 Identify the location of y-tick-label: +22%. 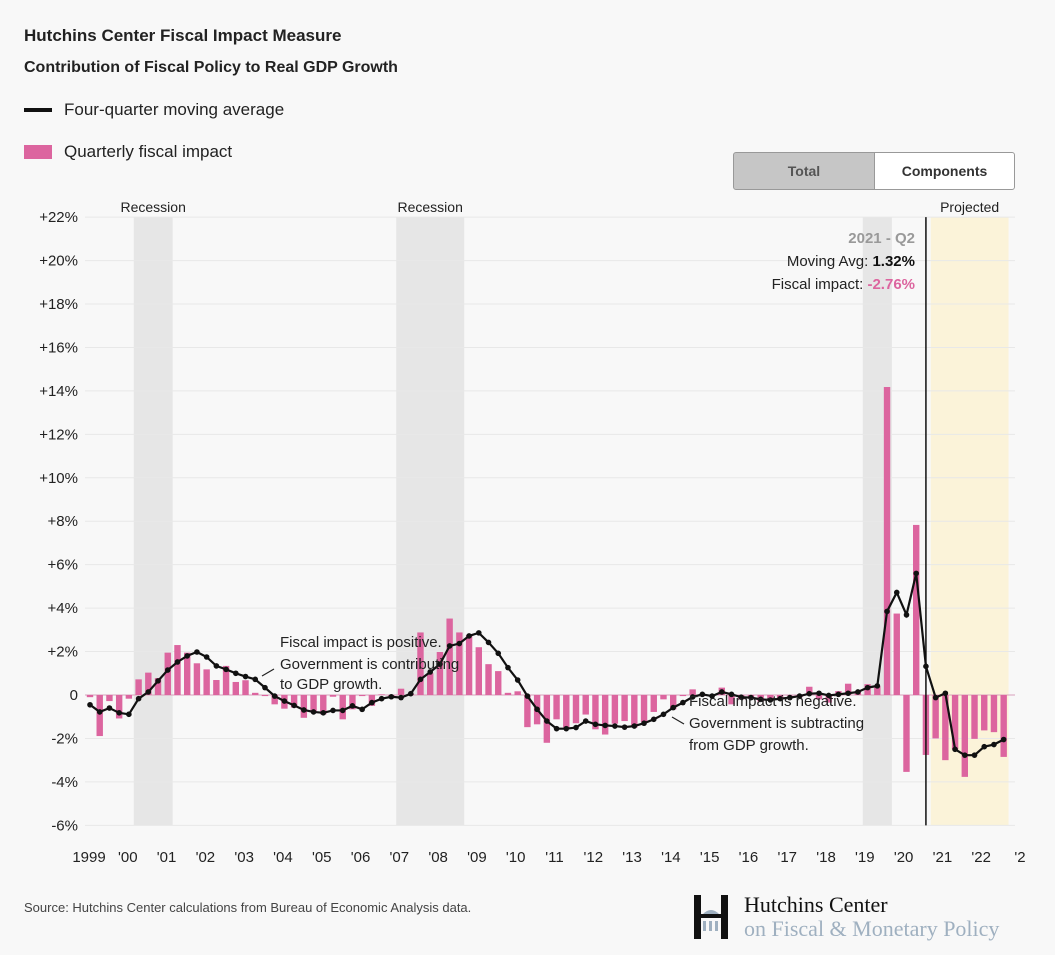
(58, 217).